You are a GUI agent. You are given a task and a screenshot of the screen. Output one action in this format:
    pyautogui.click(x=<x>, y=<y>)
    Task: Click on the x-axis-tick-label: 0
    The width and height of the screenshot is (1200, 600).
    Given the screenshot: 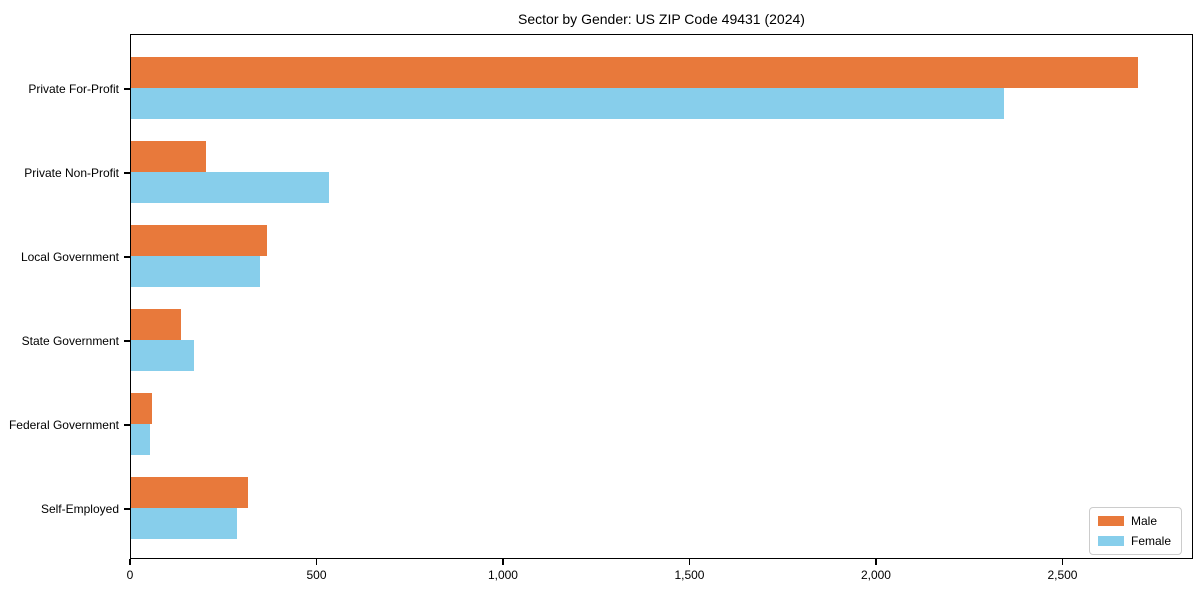 What is the action you would take?
    pyautogui.click(x=130, y=575)
    